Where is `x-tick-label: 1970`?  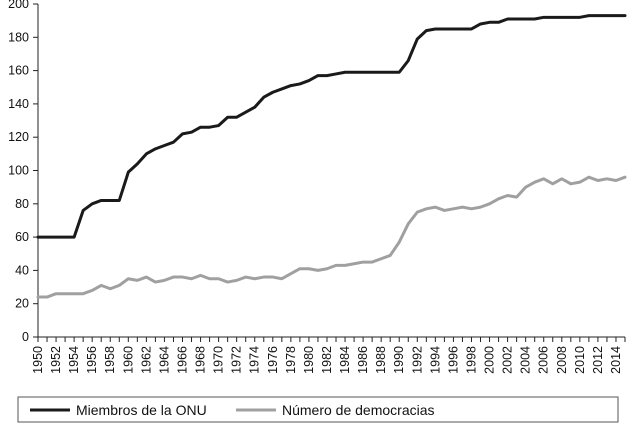
x-tick-label: 1970 is located at coordinates (219, 360).